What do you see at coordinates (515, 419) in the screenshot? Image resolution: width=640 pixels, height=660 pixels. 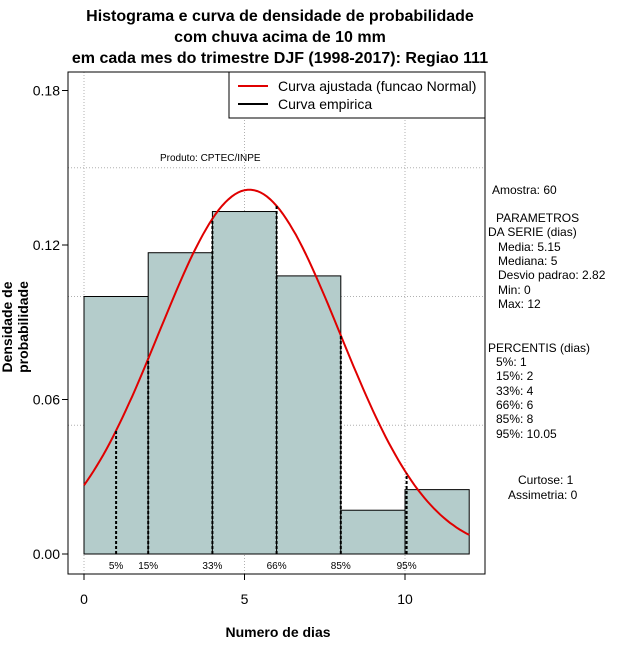 I see `stat-p85: 85%: 8` at bounding box center [515, 419].